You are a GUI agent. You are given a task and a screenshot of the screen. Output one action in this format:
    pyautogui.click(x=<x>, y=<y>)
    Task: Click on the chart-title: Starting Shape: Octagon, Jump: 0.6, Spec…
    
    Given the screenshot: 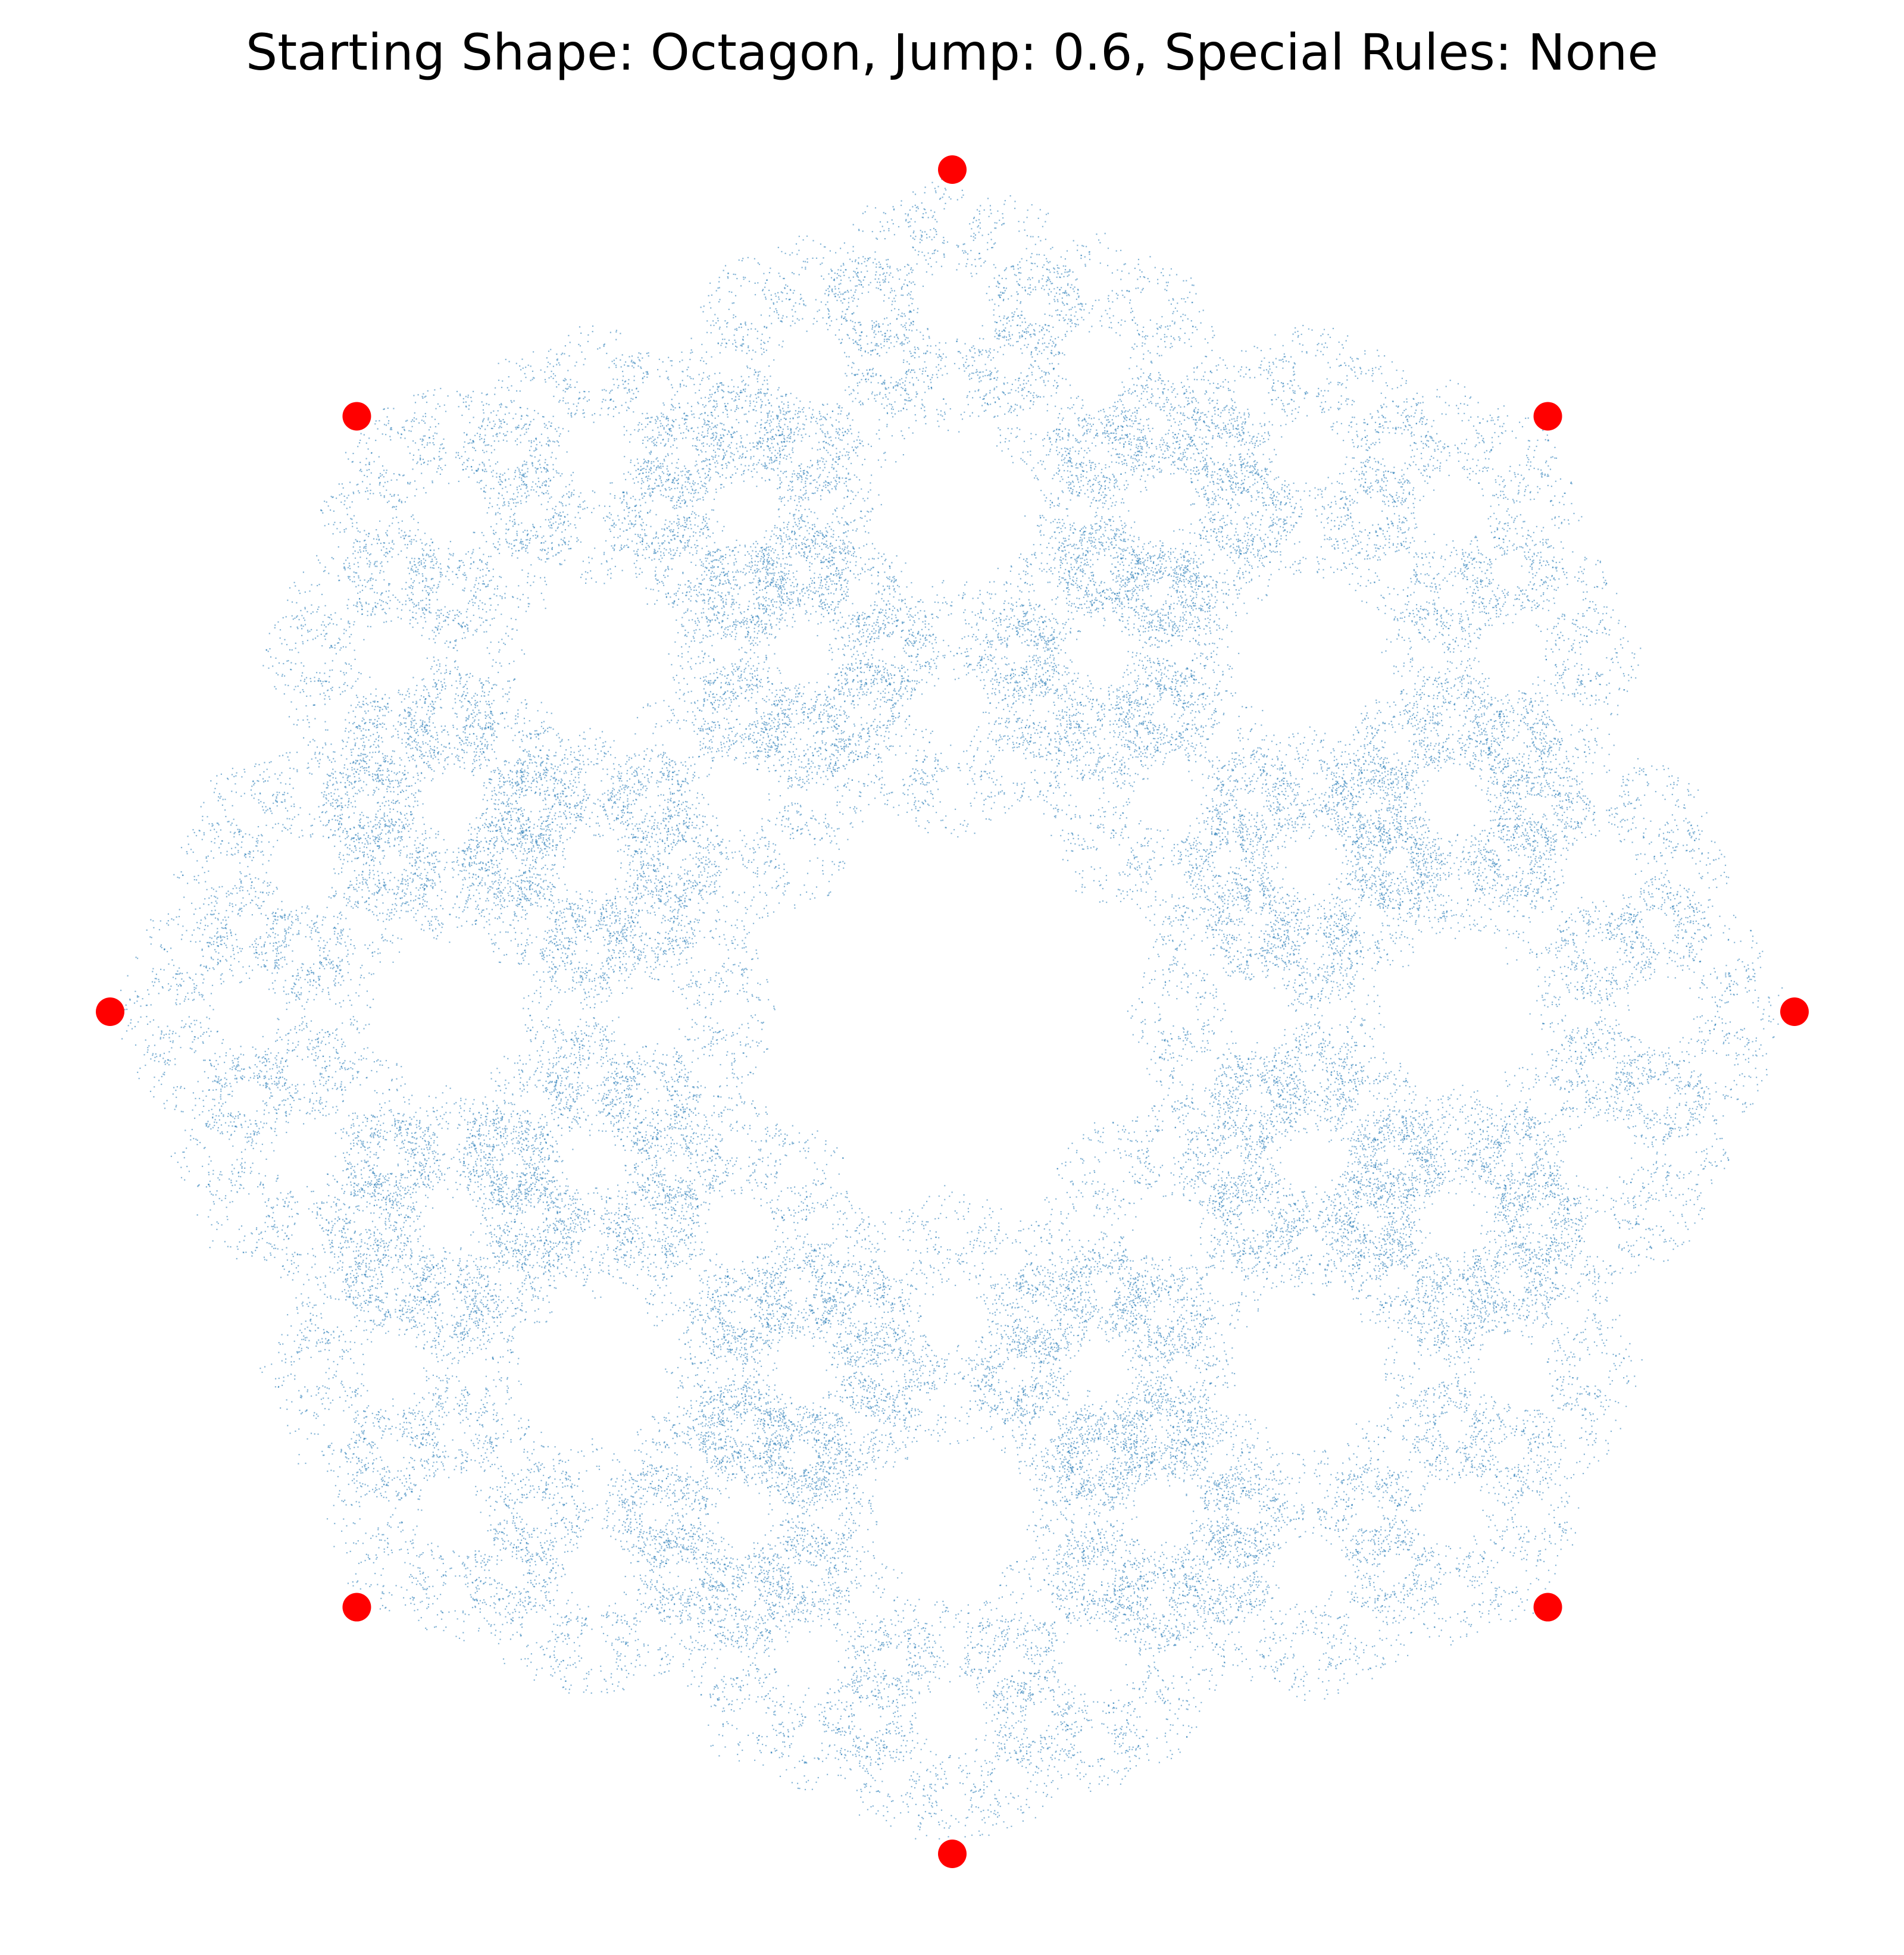 What is the action you would take?
    pyautogui.click(x=952, y=52)
    